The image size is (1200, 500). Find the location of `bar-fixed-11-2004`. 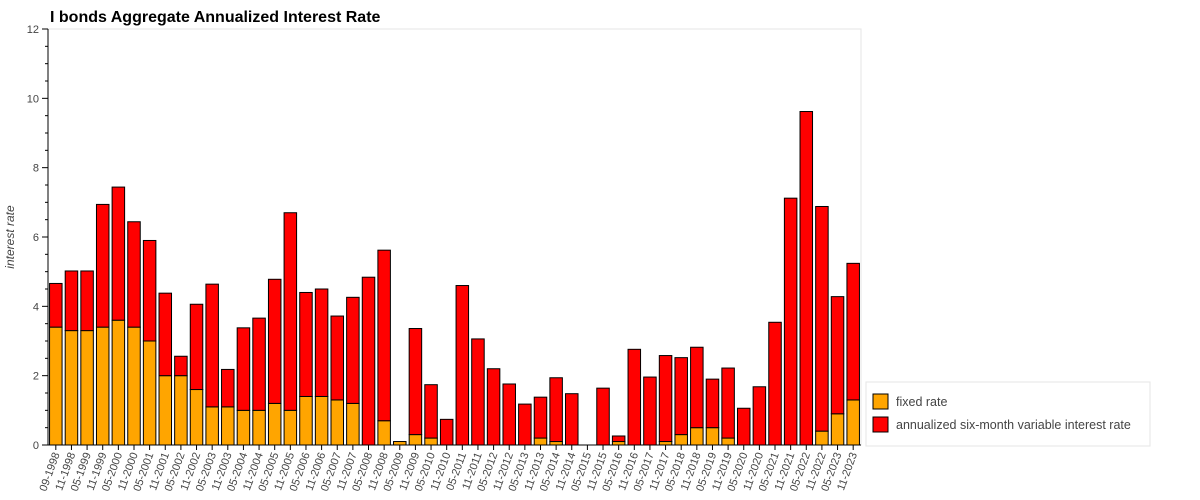

bar-fixed-11-2004 is located at coordinates (259, 427).